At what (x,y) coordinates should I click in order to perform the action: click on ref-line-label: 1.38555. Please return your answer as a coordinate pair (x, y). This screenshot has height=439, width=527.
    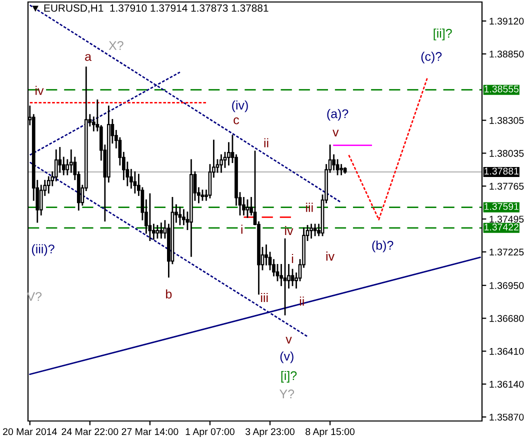
    Looking at the image, I should click on (501, 89).